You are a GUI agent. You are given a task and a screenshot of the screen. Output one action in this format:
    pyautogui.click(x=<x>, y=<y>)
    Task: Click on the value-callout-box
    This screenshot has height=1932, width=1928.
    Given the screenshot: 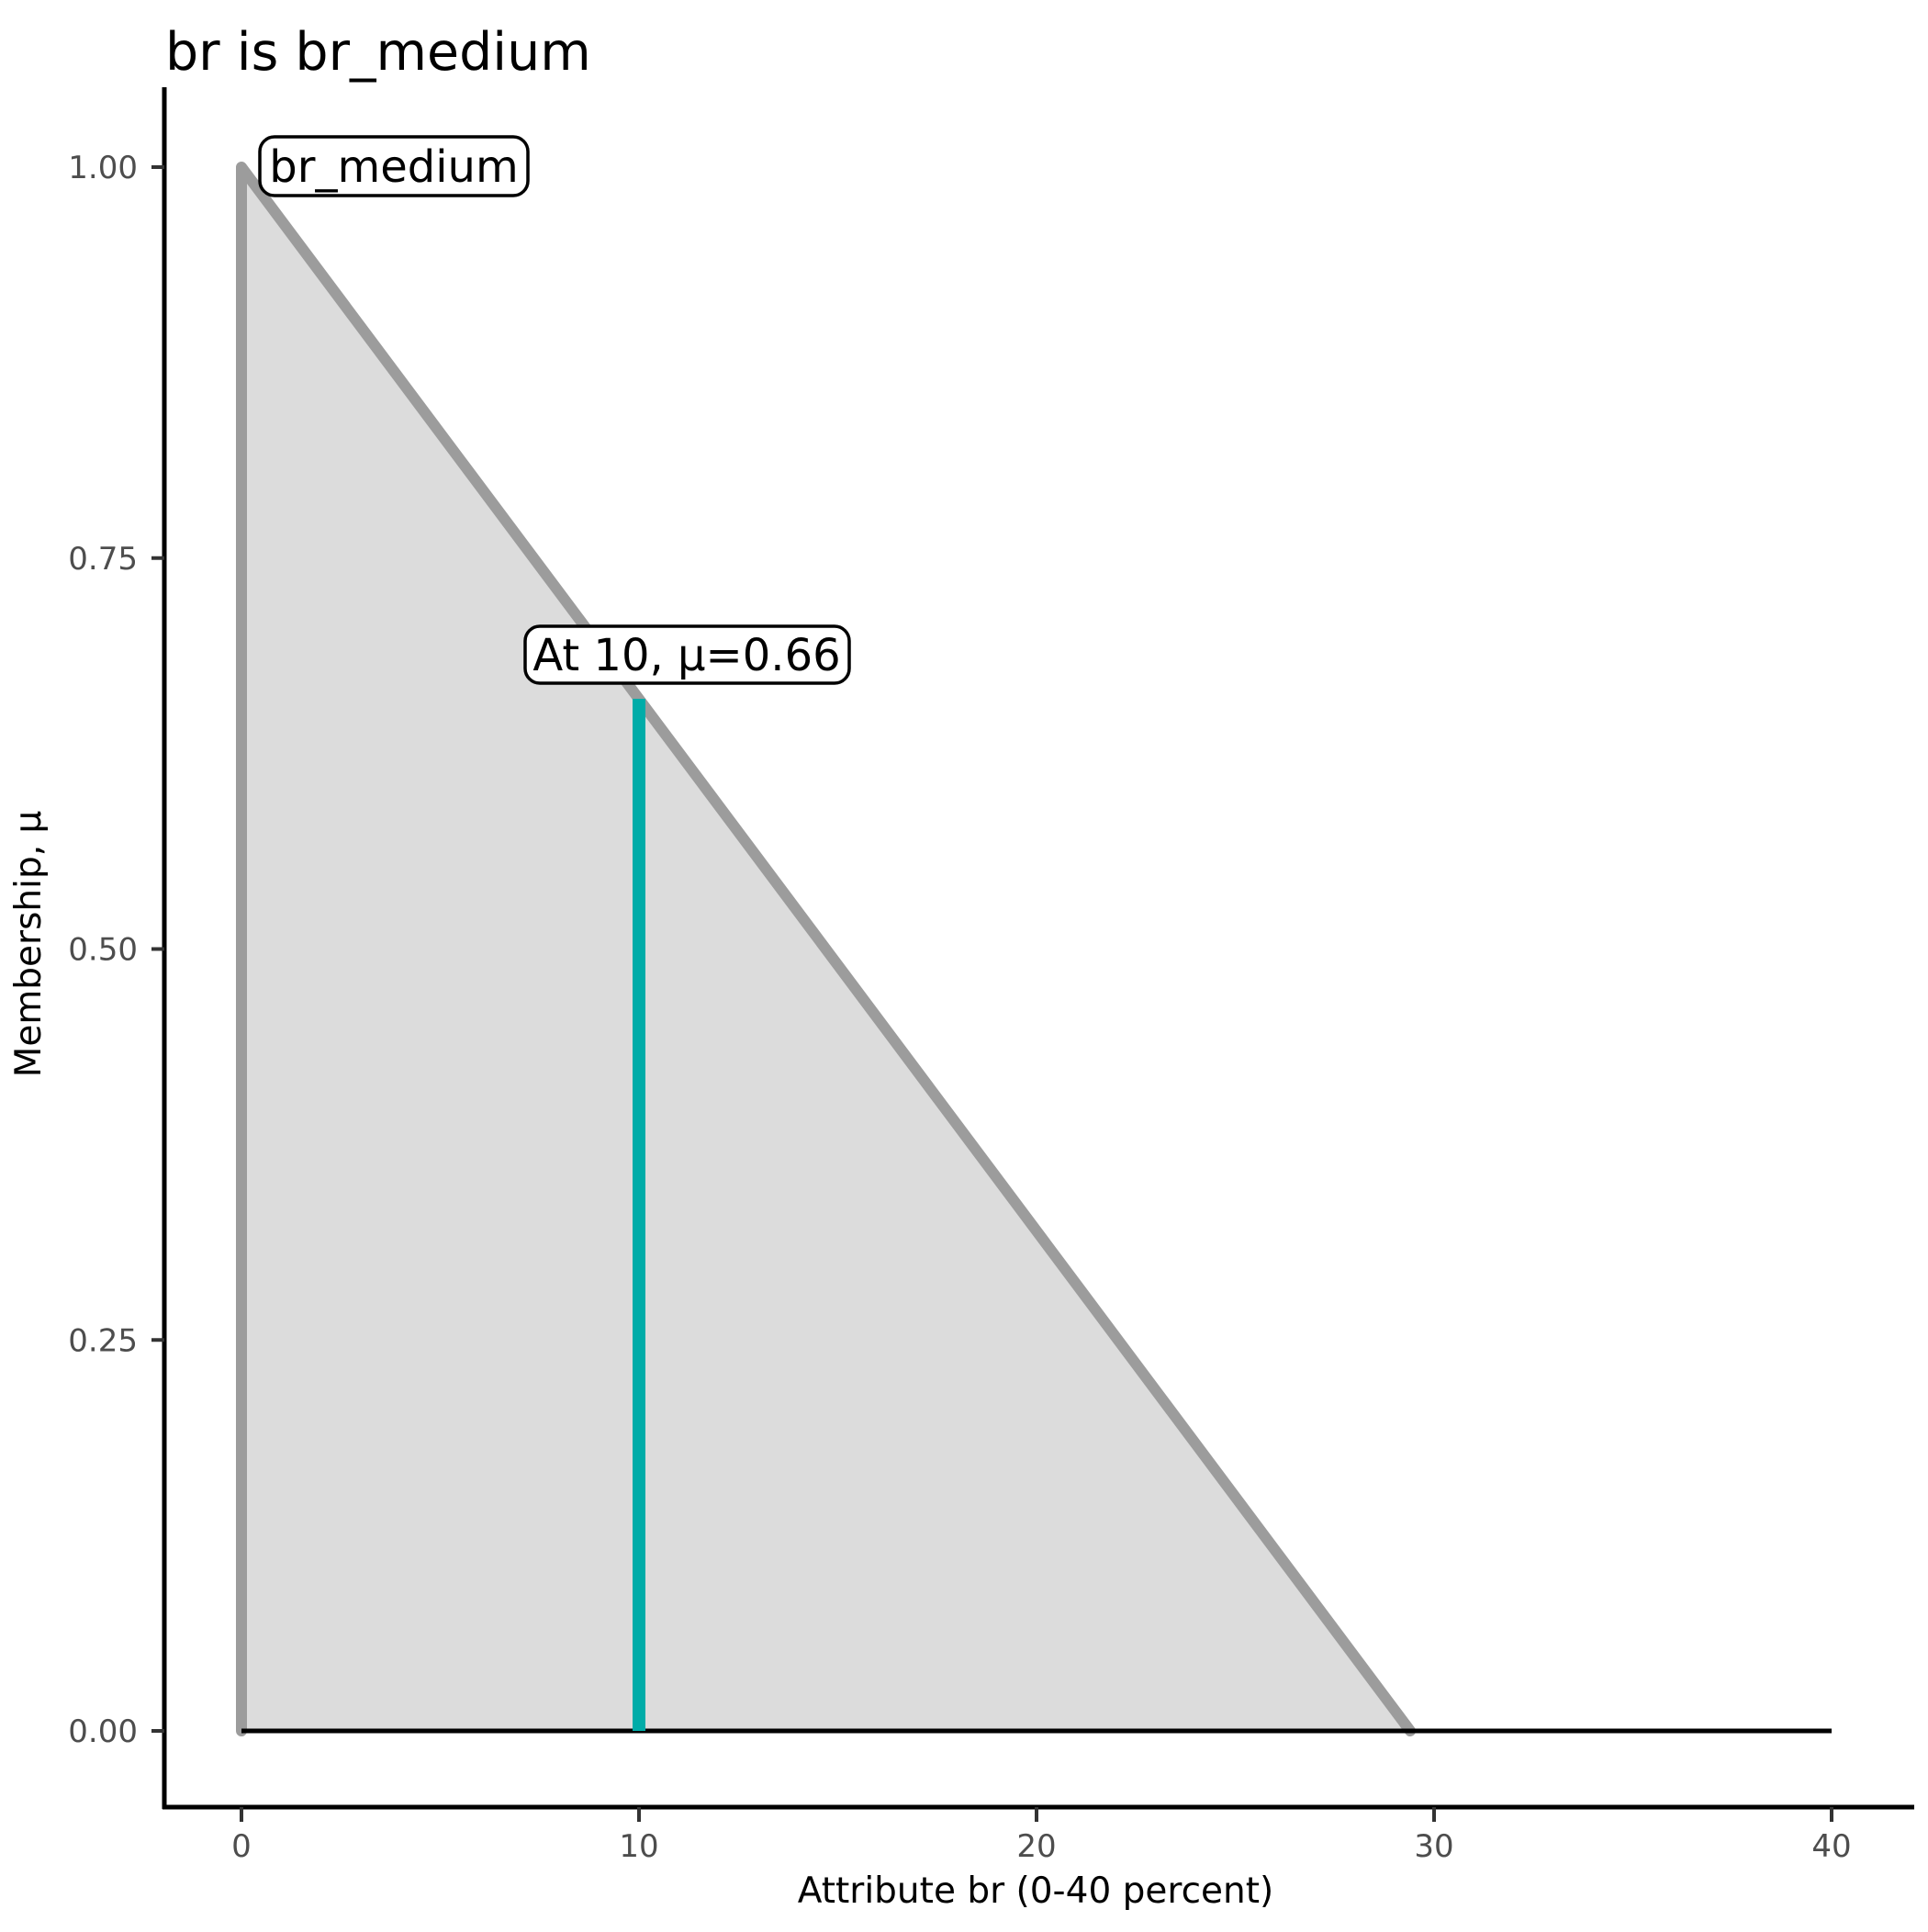 What is the action you would take?
    pyautogui.click(x=687, y=654)
    